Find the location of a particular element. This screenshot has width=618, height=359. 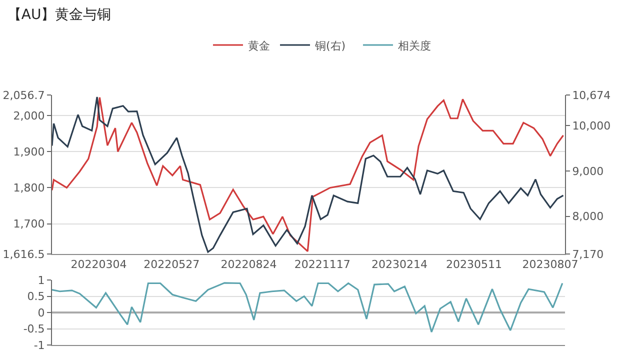

y-tick-label: 1,700 is located at coordinates (29, 224).